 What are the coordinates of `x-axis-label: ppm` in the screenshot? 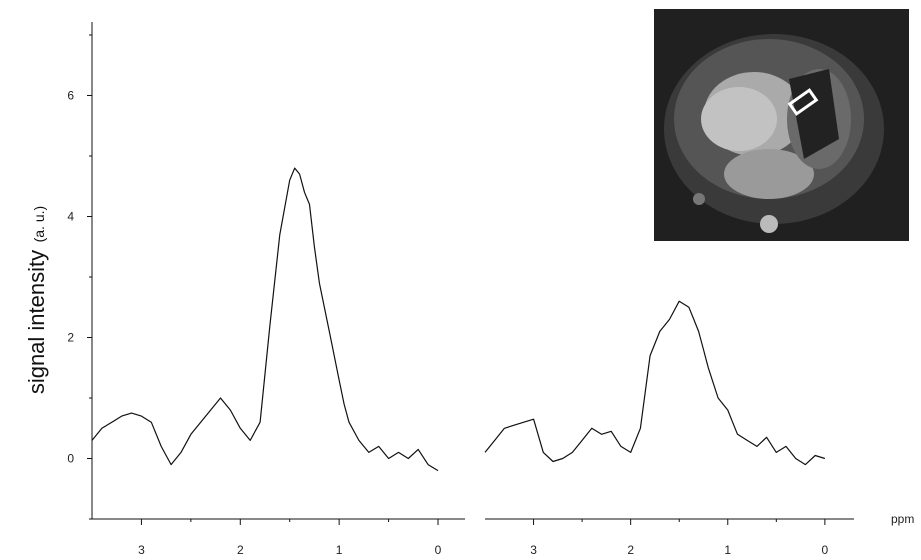 It's located at (902, 519).